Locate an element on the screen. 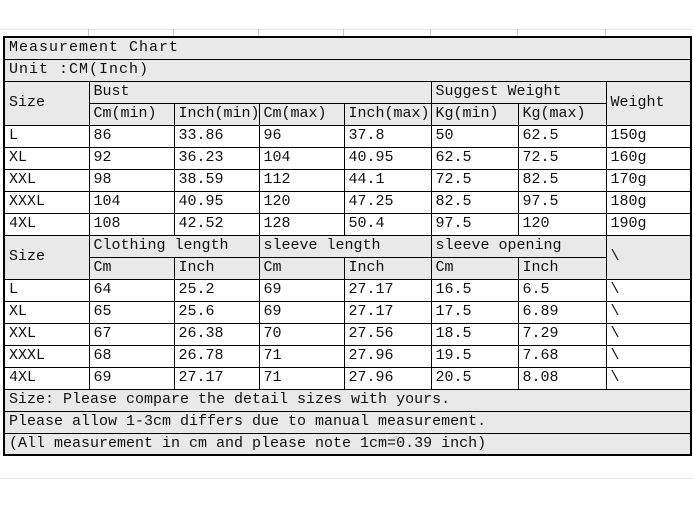 This screenshot has height=509, width=693. title-row: Measurement Chart is located at coordinates (347, 48).